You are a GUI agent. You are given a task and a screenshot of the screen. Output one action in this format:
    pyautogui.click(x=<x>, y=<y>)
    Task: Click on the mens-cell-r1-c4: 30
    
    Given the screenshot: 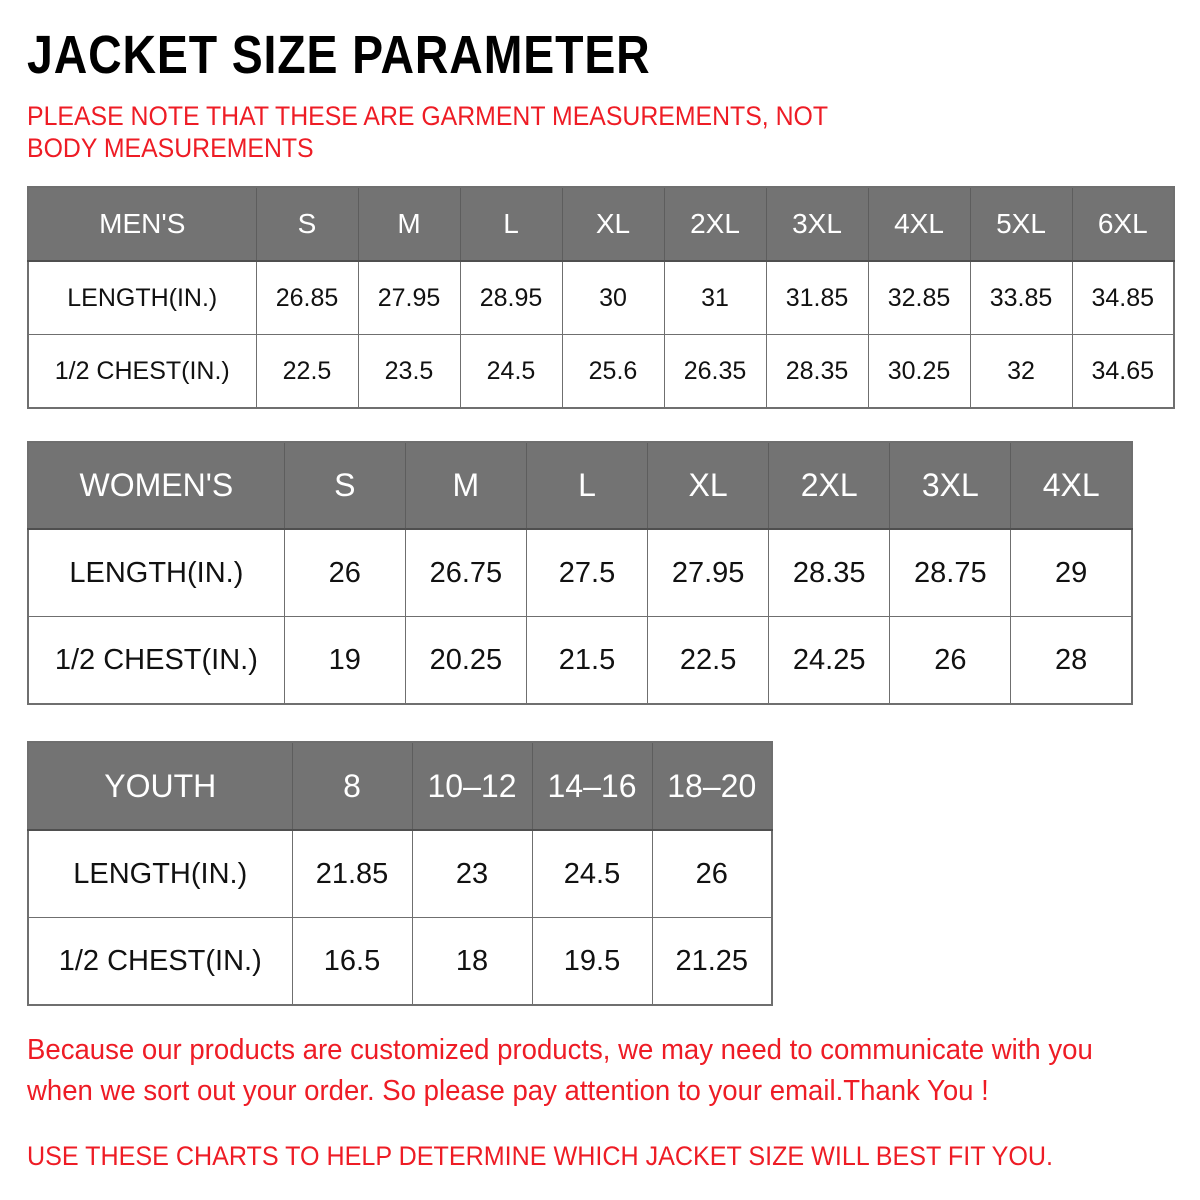 What is the action you would take?
    pyautogui.click(x=613, y=297)
    